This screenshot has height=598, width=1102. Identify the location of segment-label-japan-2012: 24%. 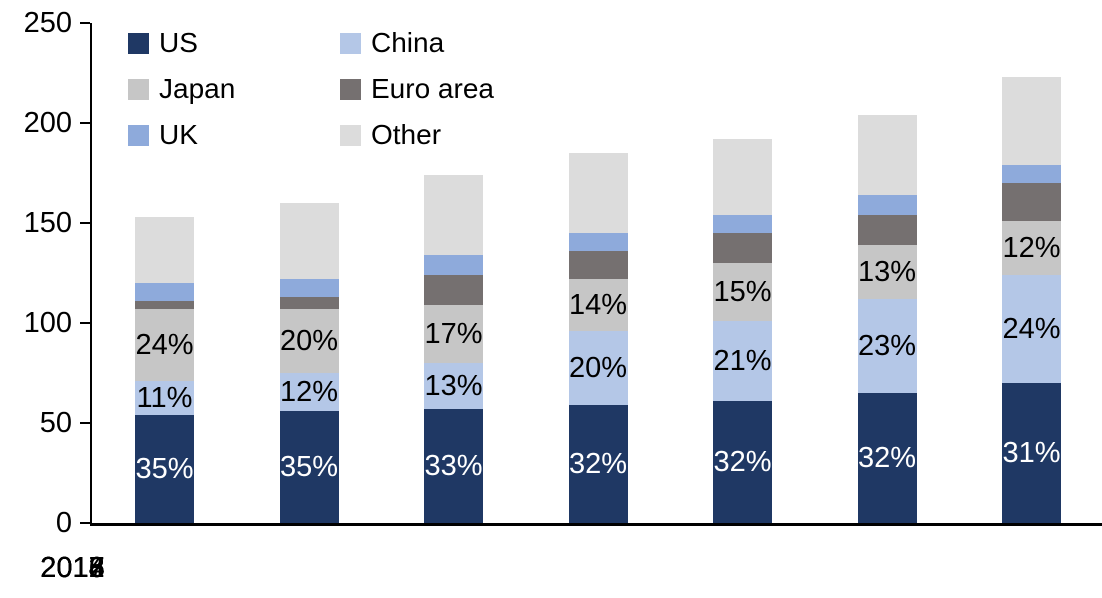
(164, 345).